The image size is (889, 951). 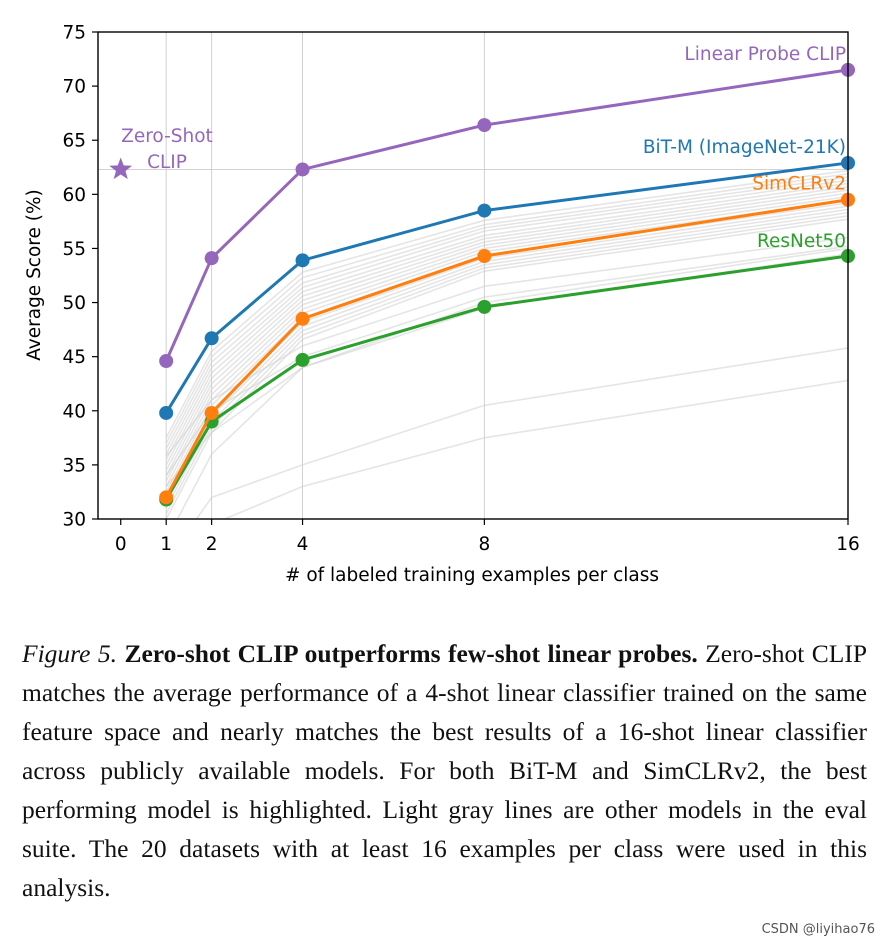 What do you see at coordinates (799, 184) in the screenshot?
I see `series-label: SimCLRv2` at bounding box center [799, 184].